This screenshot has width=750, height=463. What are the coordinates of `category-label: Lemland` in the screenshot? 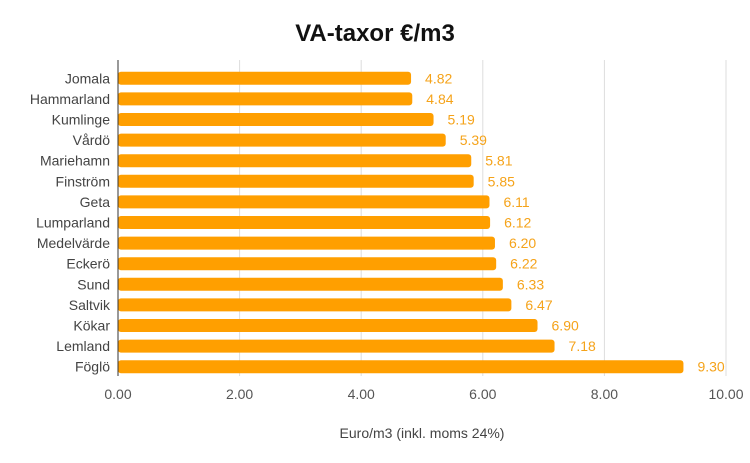 It's located at (83, 346).